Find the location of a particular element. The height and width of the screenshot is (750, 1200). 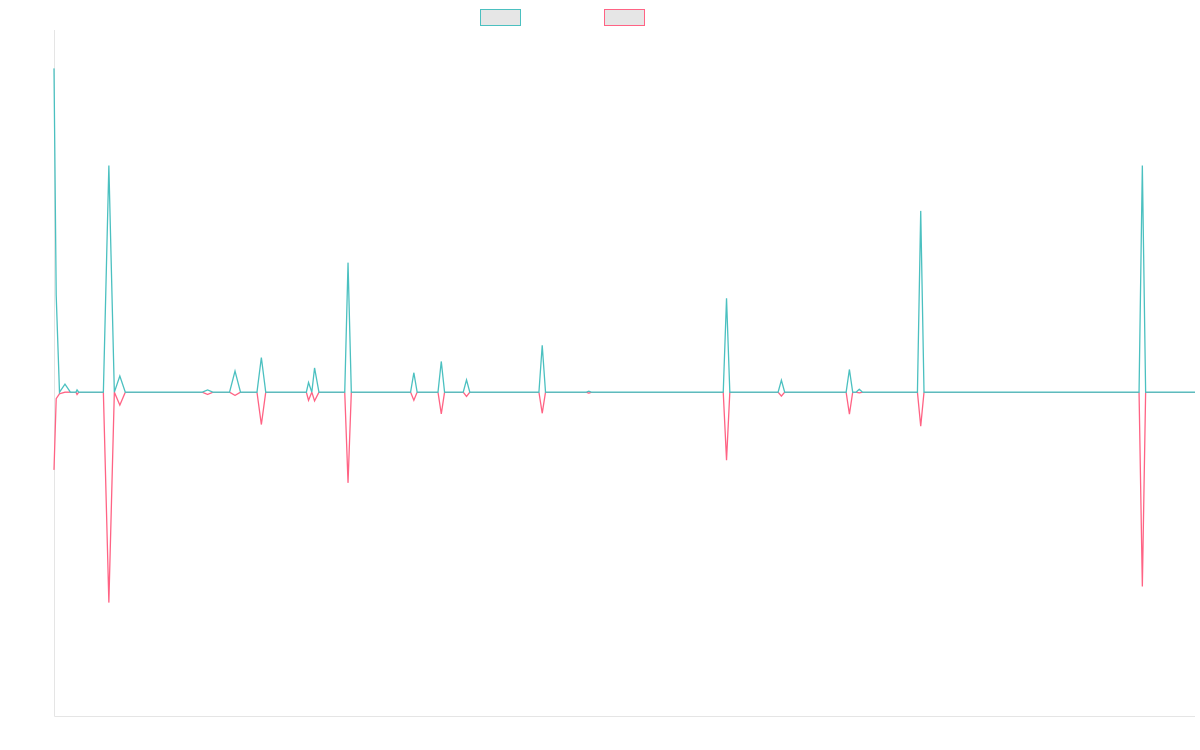

legend is located at coordinates (562, 17).